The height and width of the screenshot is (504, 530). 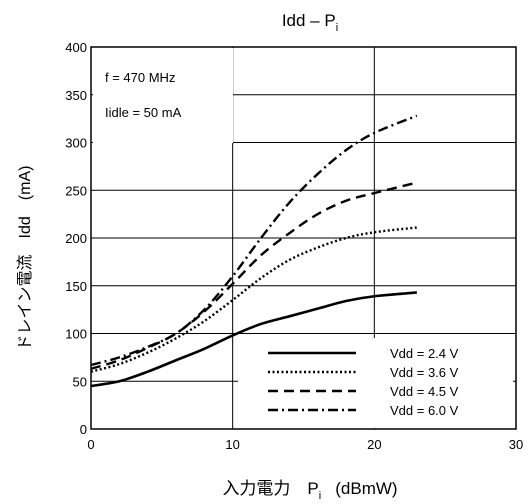 I want to click on y-tick-label: 200, so click(x=76, y=238).